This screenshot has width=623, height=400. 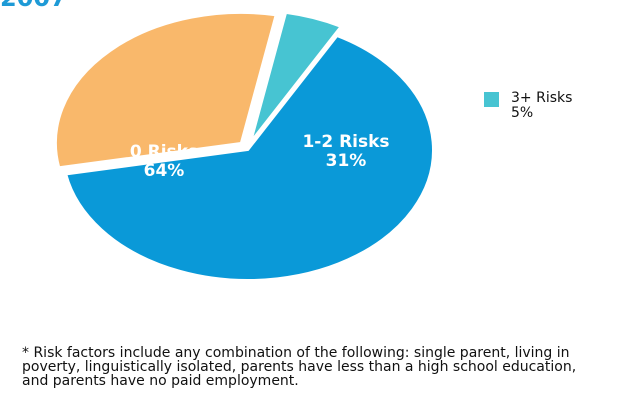 I want to click on slice-label: 0 Risks, so click(x=164, y=152).